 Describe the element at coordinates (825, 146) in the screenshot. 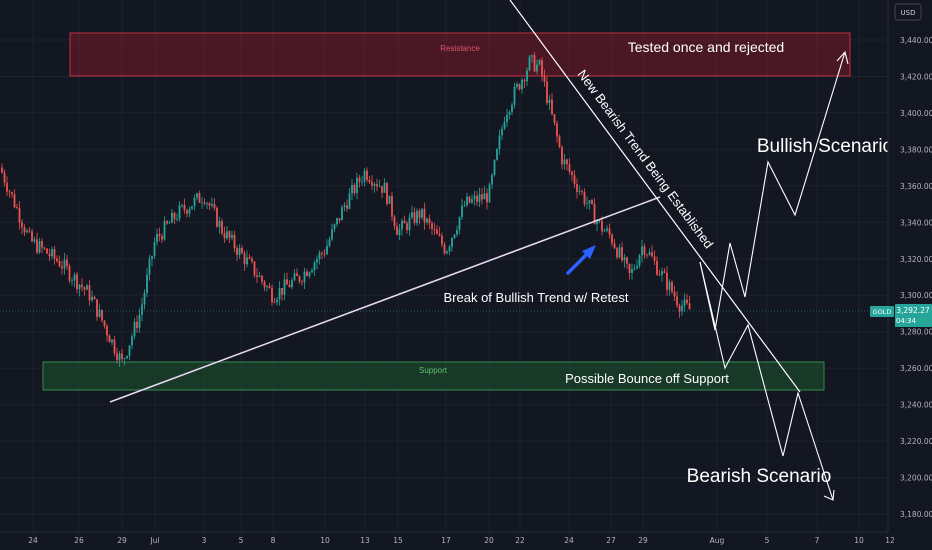

I see `bullish-scenario-annotation: Bullish Scenario` at that location.